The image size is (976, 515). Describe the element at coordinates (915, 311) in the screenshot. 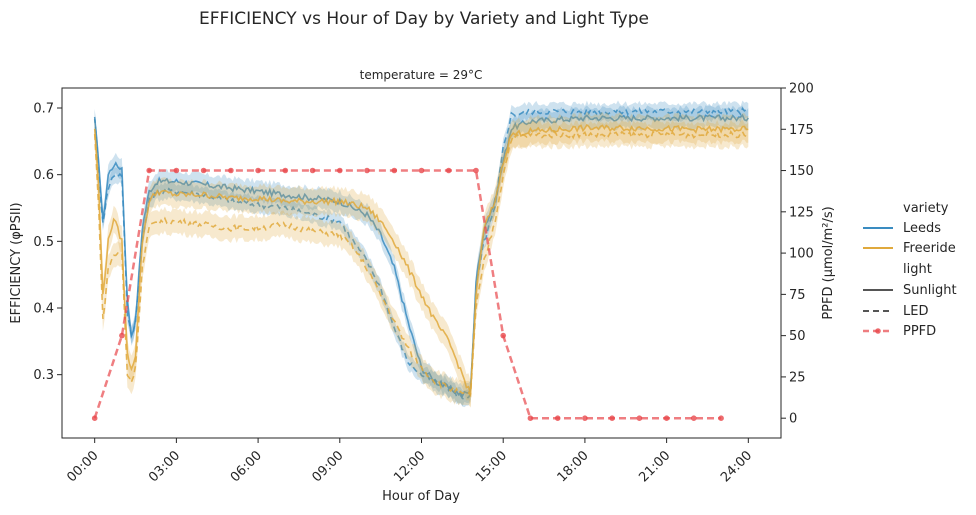

I see `legend-item-led: LED` at that location.